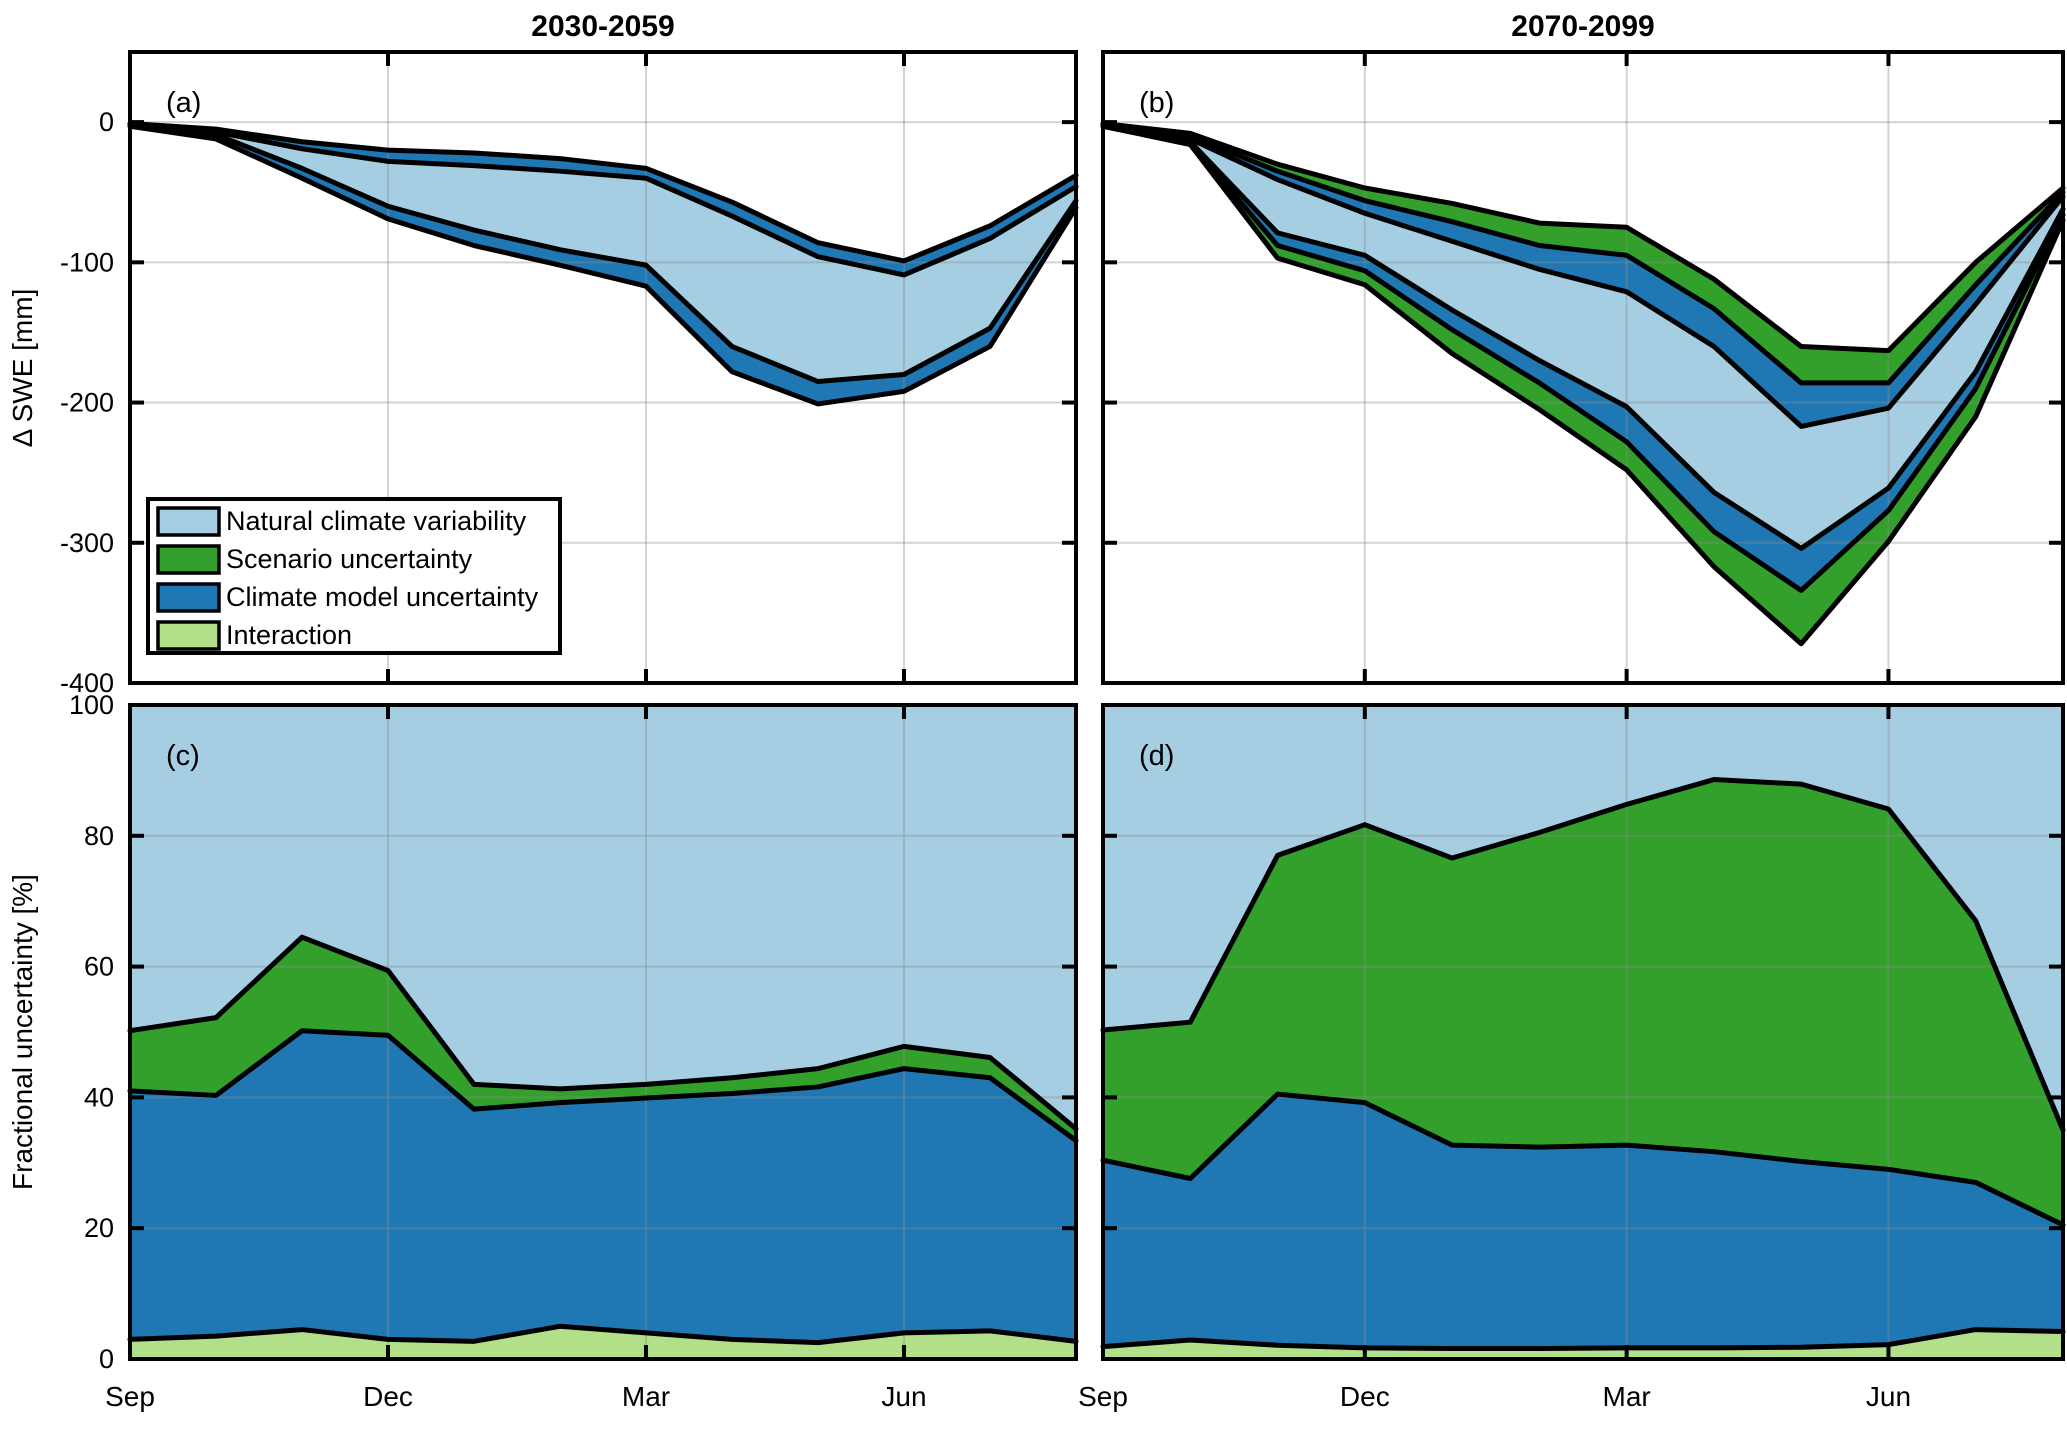 This screenshot has width=2067, height=1436. Describe the element at coordinates (91, 705) in the screenshot. I see `y-tick-label: 100` at that location.